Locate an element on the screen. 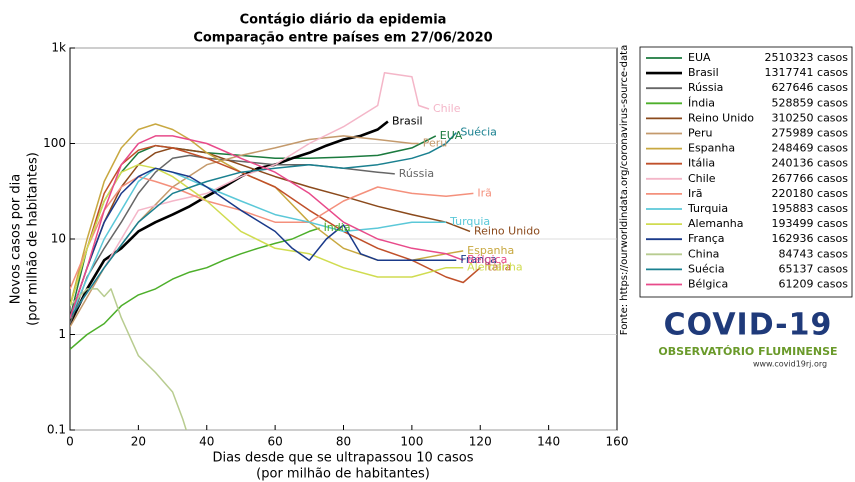 This screenshot has height=482, width=855. series-end-label: Índia is located at coordinates (337, 227).